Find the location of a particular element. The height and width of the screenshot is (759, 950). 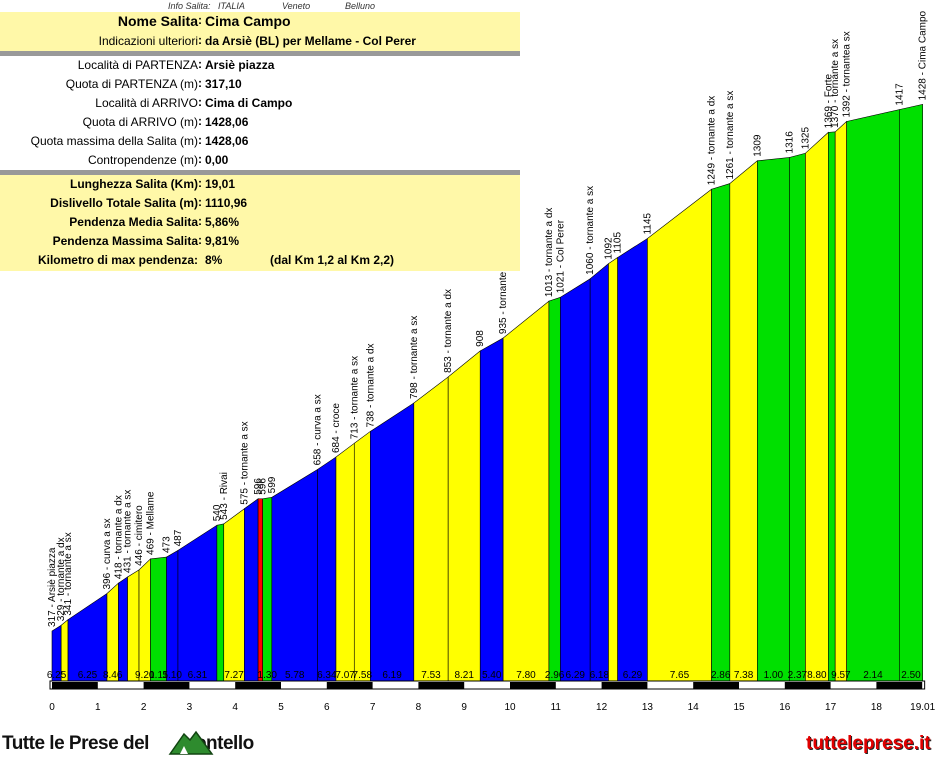

x-tick-label: 5 is located at coordinates (281, 707).